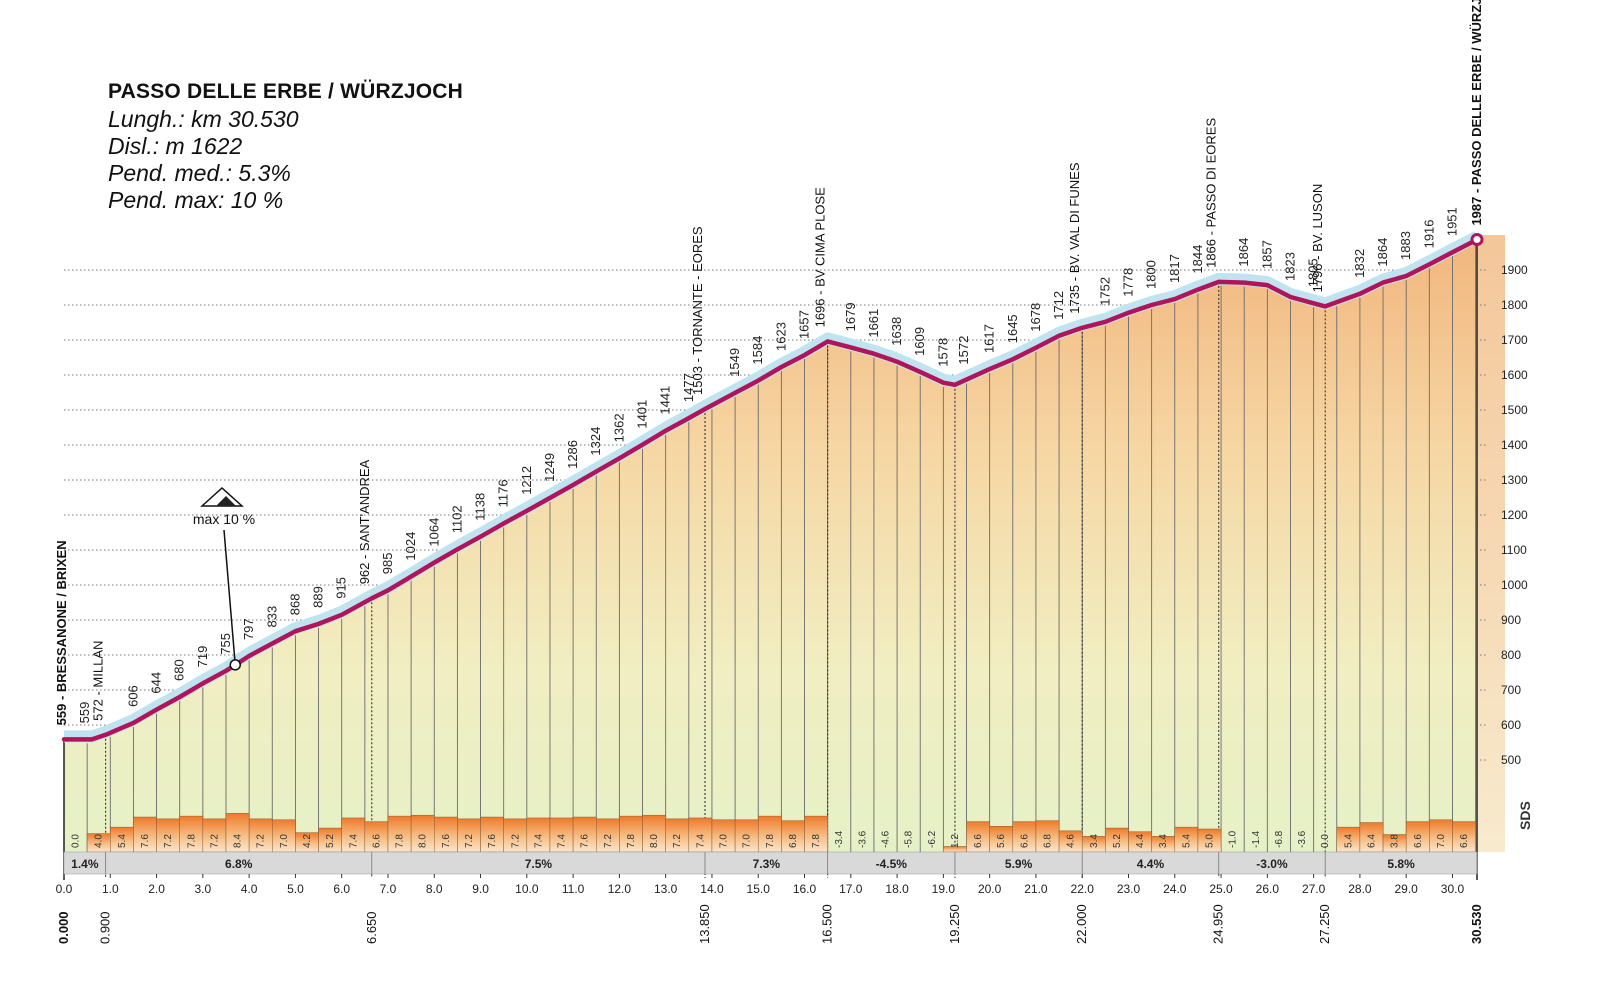 Image resolution: width=1600 pixels, height=1000 pixels. What do you see at coordinates (886, 839) in the screenshot?
I see `grade-bar-label: -4.6` at bounding box center [886, 839].